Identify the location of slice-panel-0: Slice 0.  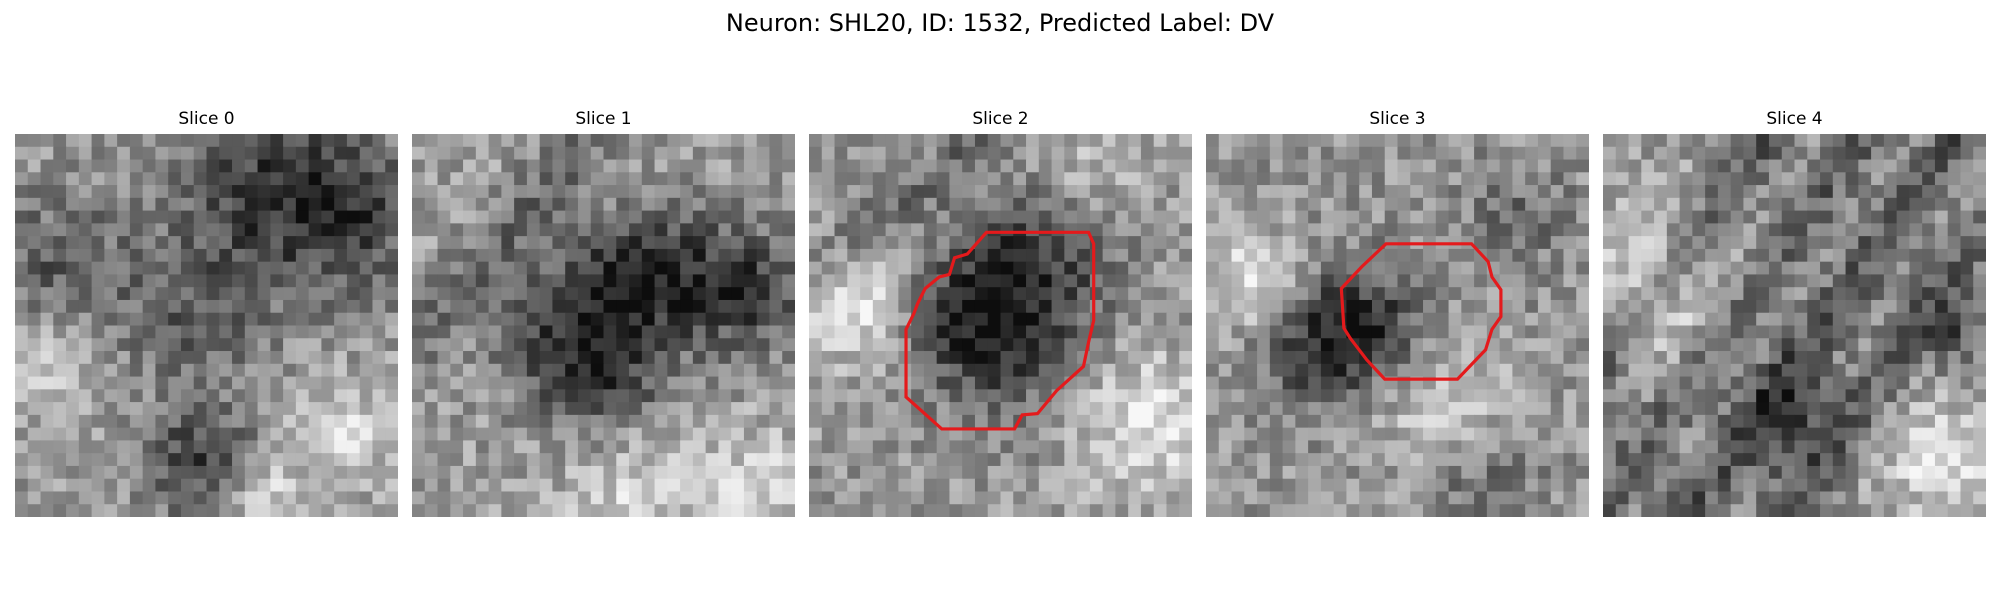
(206, 313).